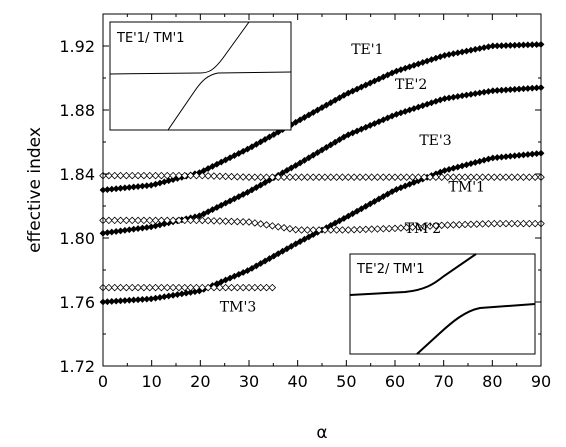 The image size is (566, 447). What do you see at coordinates (77, 174) in the screenshot?
I see `y-tick-label: 1.84` at bounding box center [77, 174].